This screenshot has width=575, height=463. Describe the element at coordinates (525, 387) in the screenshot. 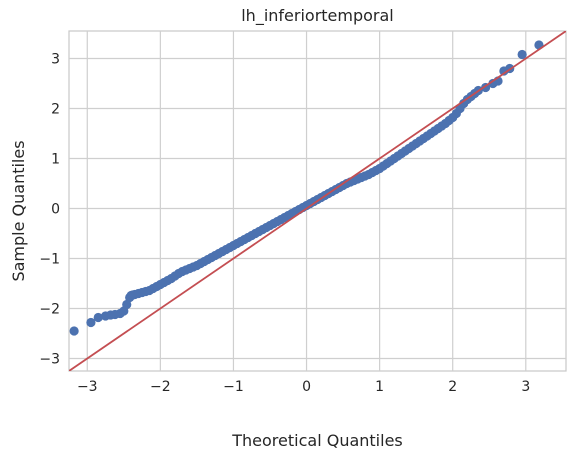

I see `x-tick-label: 3` at that location.